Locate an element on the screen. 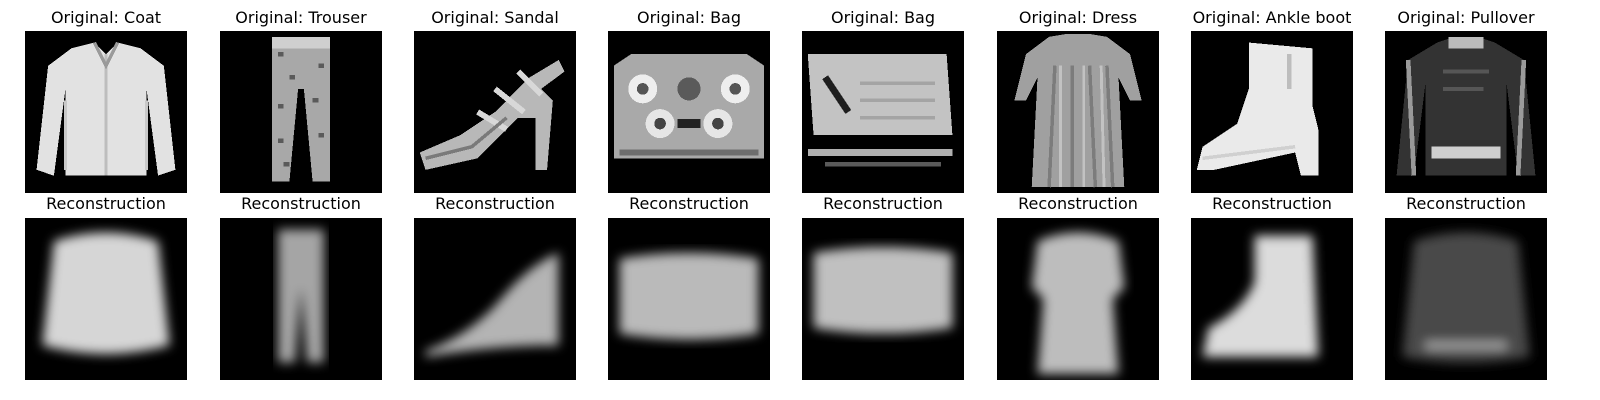 The width and height of the screenshot is (1600, 400). original-title-ankle-boot: Original: Ankle boot is located at coordinates (1272, 17).